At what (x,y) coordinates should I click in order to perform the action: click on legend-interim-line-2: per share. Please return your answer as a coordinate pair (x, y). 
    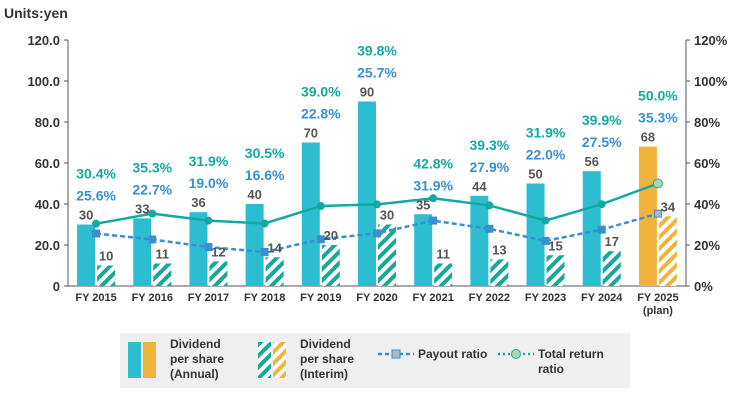
    Looking at the image, I should click on (327, 359).